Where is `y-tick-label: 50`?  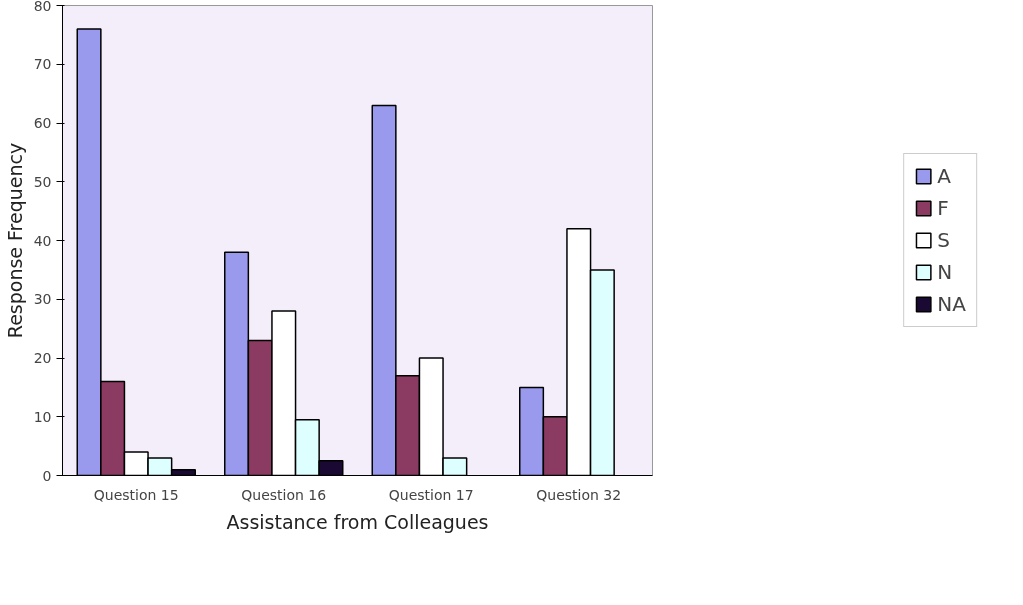
y-tick-label: 50 is located at coordinates (42, 181).